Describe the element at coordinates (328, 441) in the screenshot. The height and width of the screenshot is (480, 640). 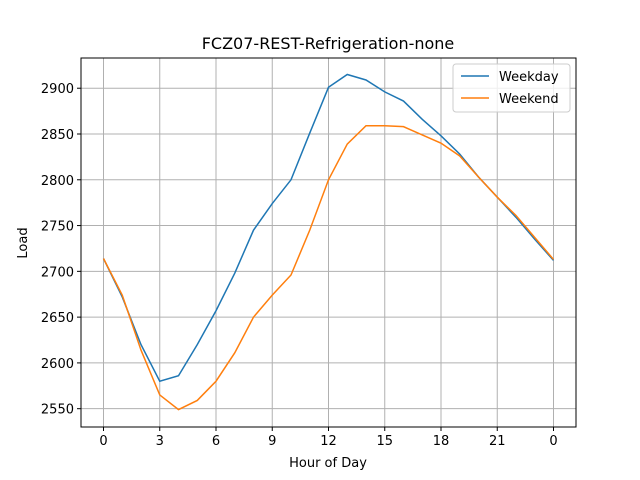
I see `x-tick-label: 12` at that location.